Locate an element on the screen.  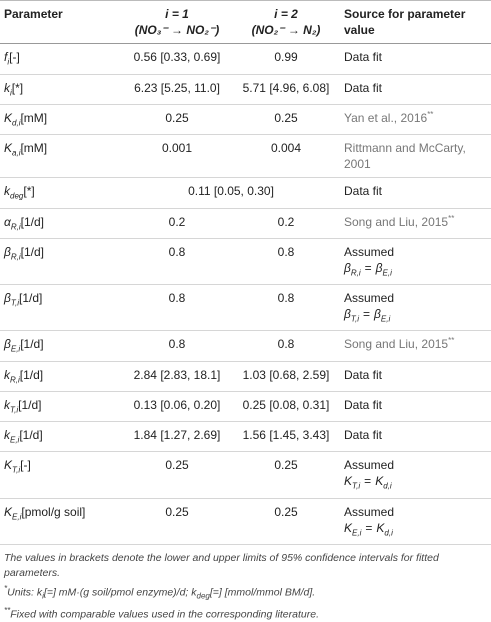
parameter-cell: kE,i[1/d] is located at coordinates (61, 437).